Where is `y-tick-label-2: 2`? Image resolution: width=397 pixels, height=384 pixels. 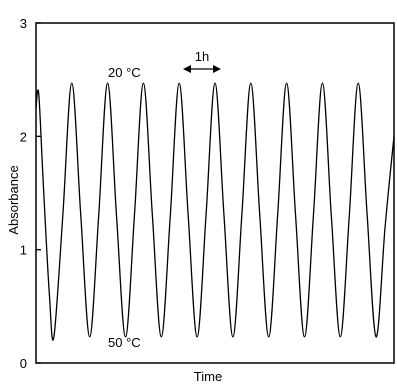
y-tick-label-2: 2 is located at coordinates (23, 136).